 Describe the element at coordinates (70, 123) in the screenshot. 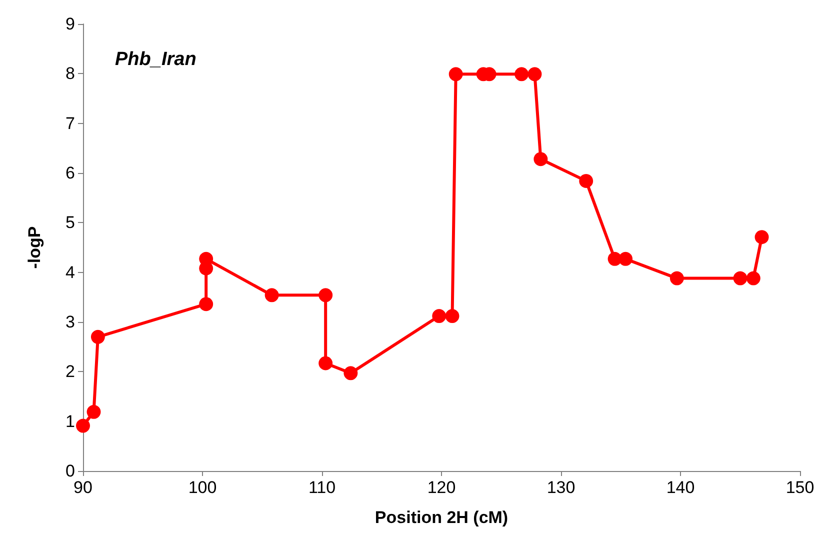

I see `y-tick-label: 7` at that location.